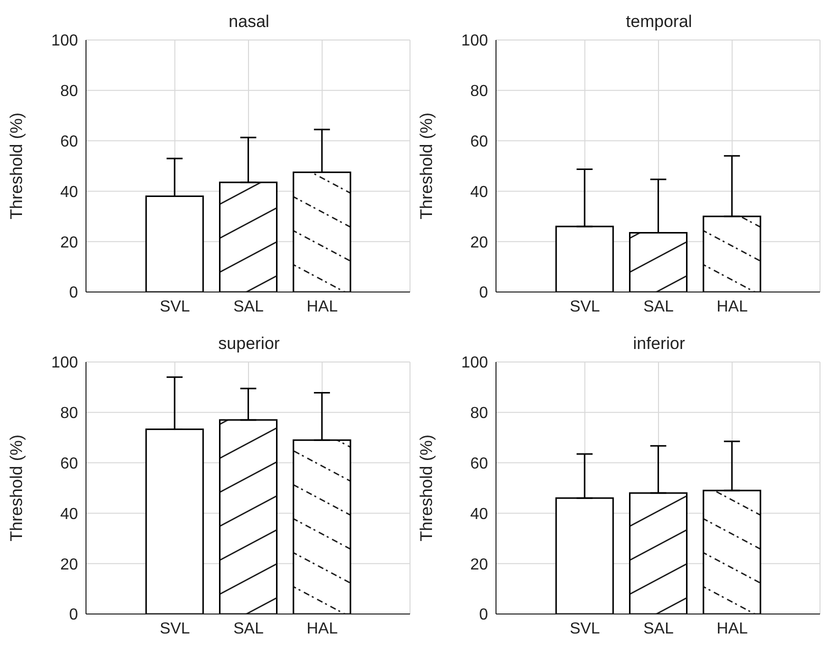 This screenshot has width=828, height=661. Describe the element at coordinates (659, 22) in the screenshot. I see `chart-title: temporal` at that location.